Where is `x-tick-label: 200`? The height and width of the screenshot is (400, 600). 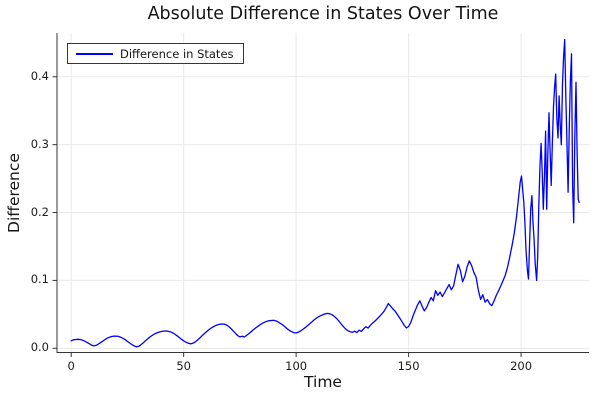
x-tick-label: 200 is located at coordinates (521, 366).